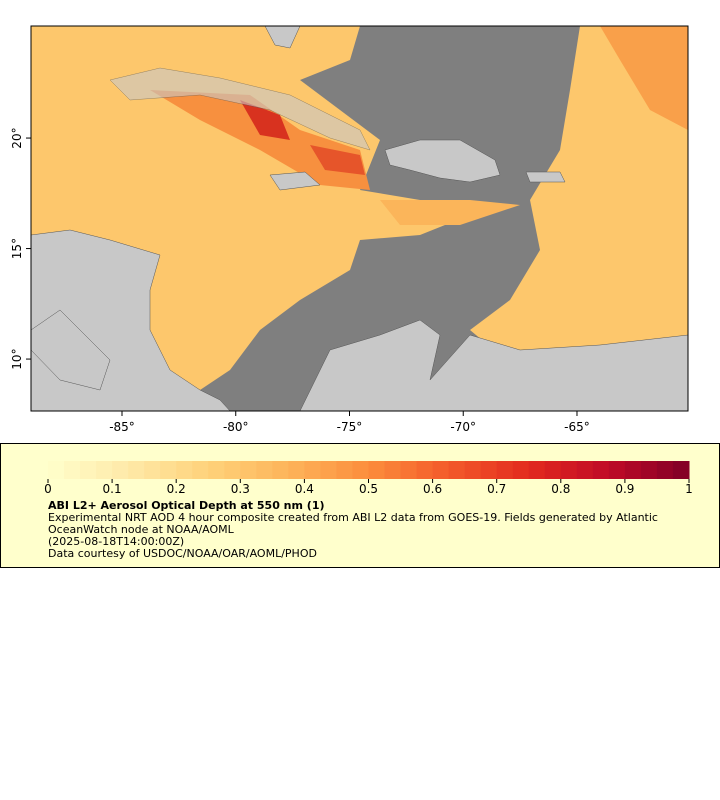 Image resolution: width=720 pixels, height=800 pixels. Describe the element at coordinates (624, 489) in the screenshot. I see `colorbar-tick-label: 0.9` at that location.